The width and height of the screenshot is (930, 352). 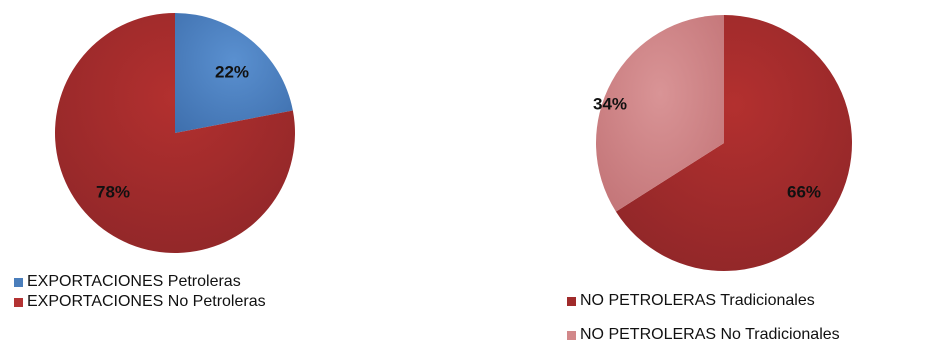 I want to click on legend-item-no-tradicionales: NO PETROLERAS No Tradicionales, so click(x=703, y=335).